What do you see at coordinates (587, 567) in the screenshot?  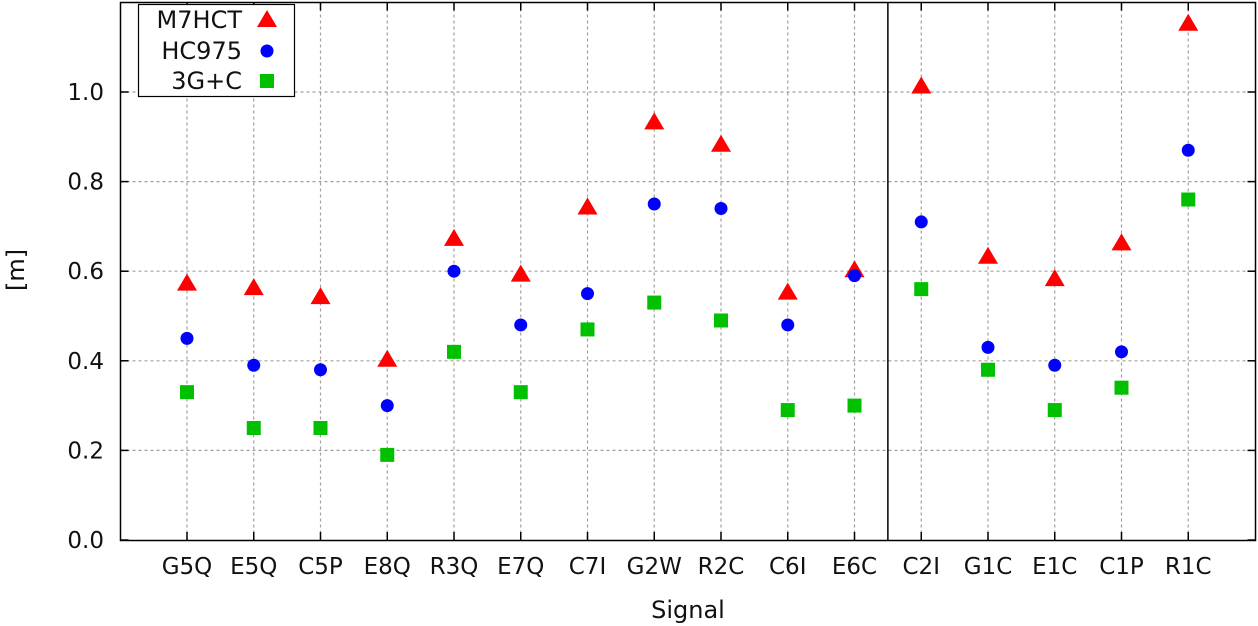 I see `x-tick-label: C7I` at bounding box center [587, 567].